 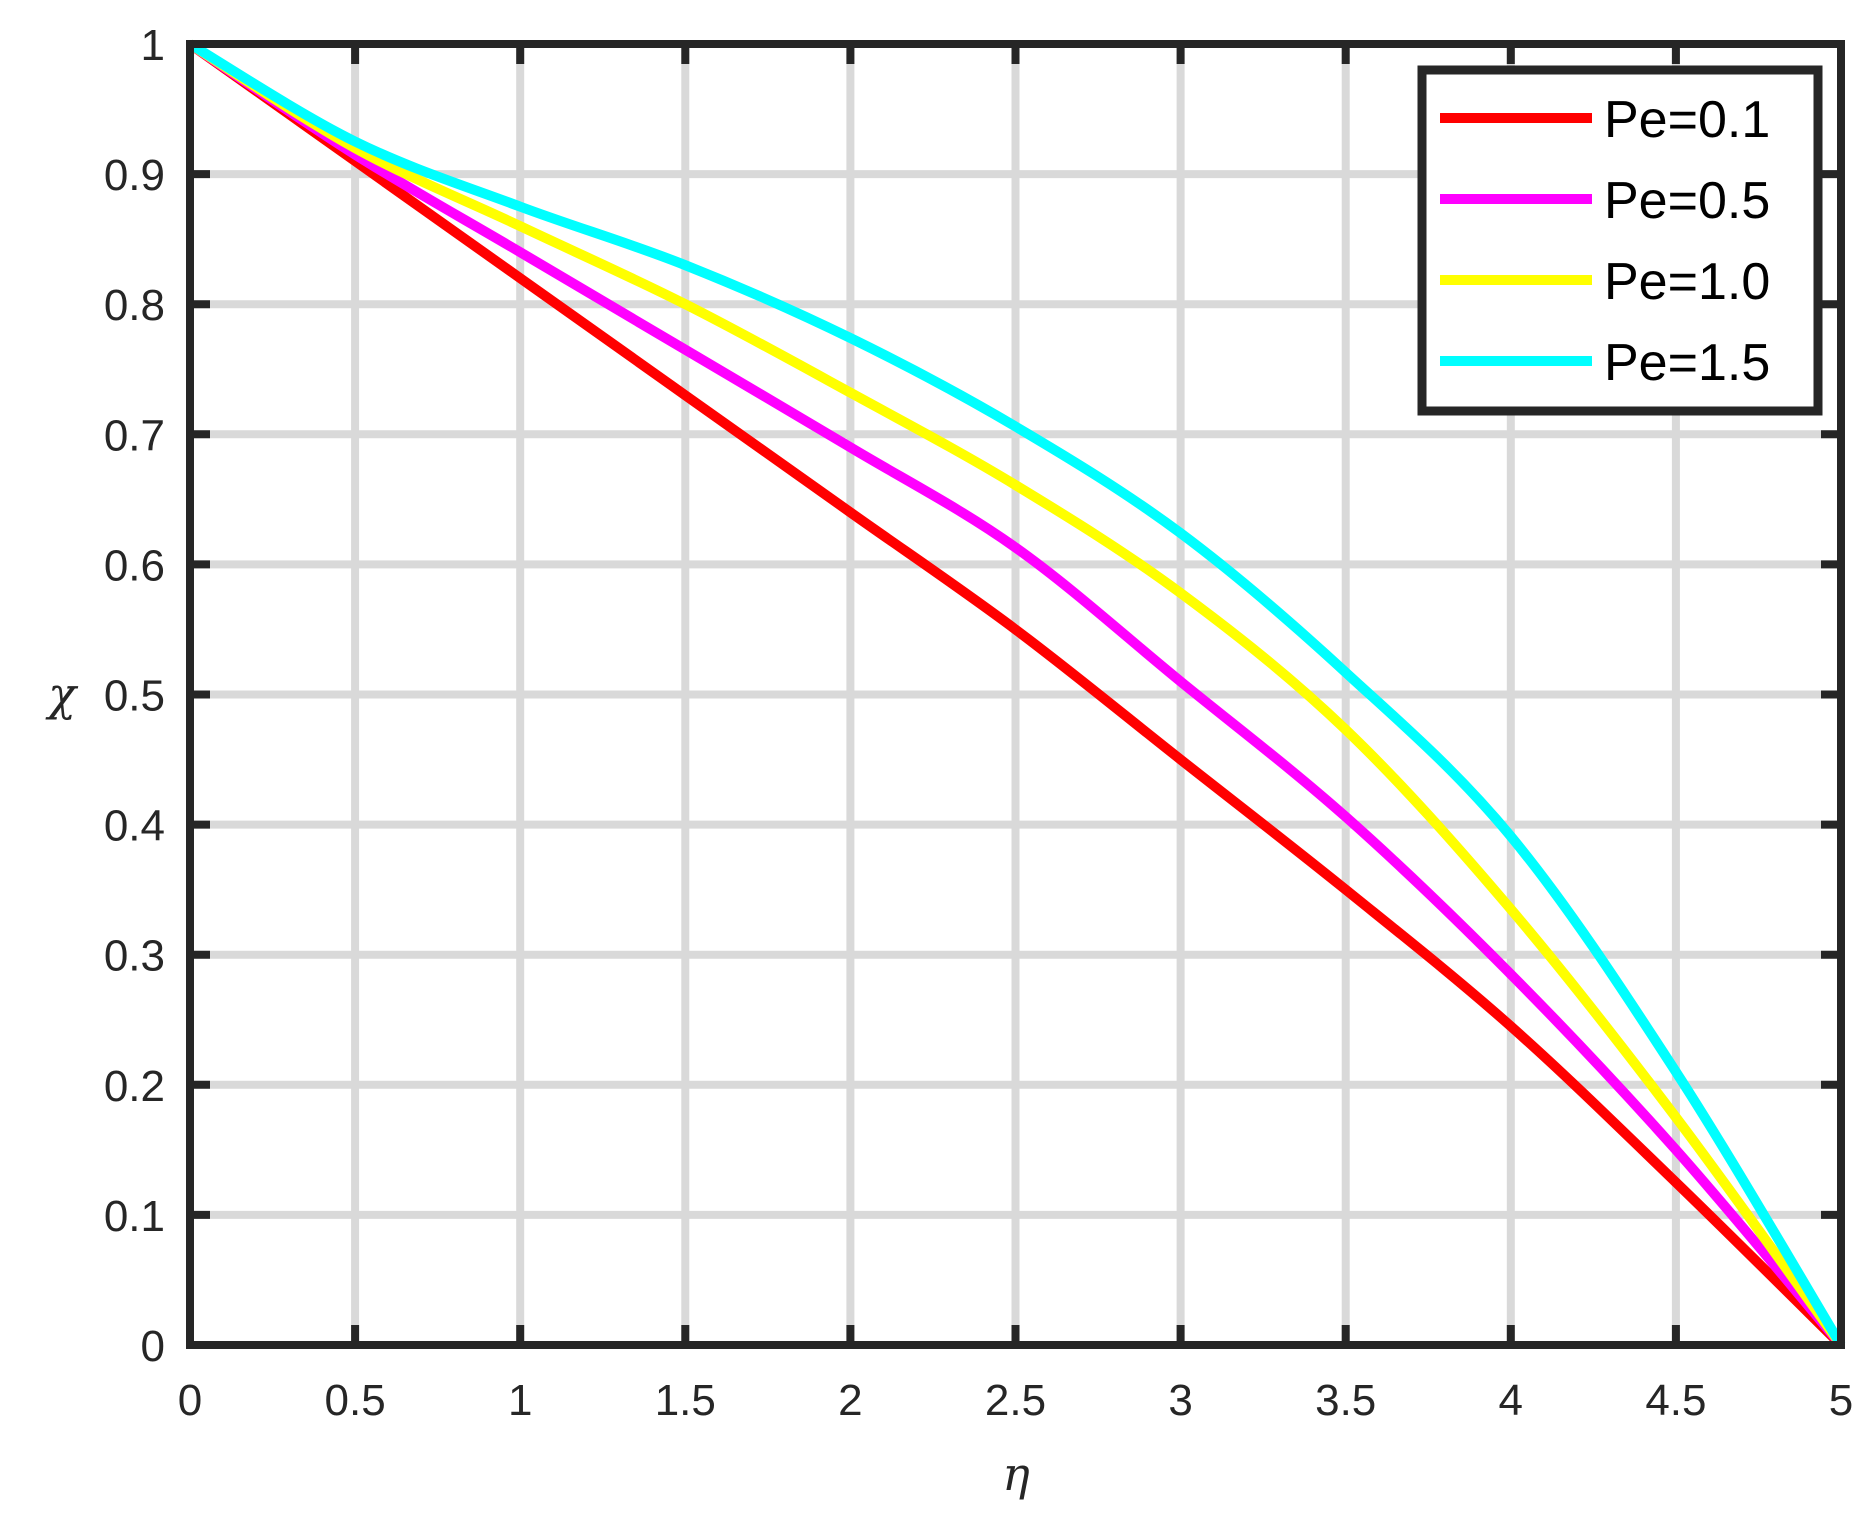 What do you see at coordinates (1180, 1400) in the screenshot?
I see `x-tick-label: 3` at bounding box center [1180, 1400].